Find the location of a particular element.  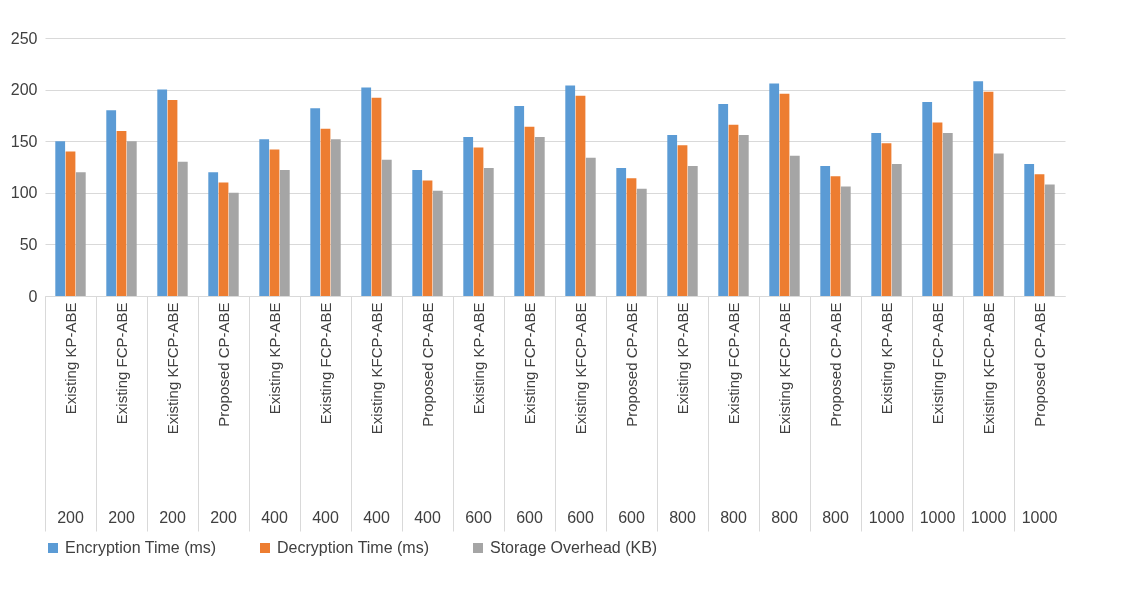

y-tick-label: 250 is located at coordinates (24, 38).